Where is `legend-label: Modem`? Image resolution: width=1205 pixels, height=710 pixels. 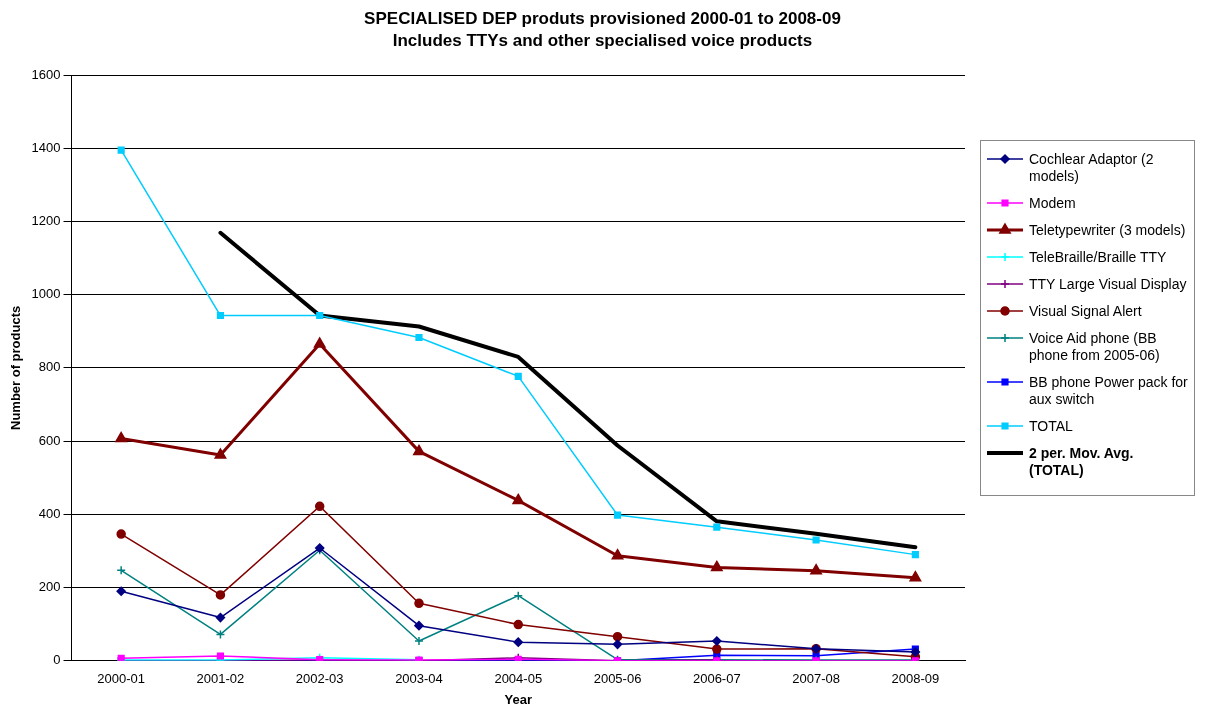
legend-label: Modem is located at coordinates (1052, 203).